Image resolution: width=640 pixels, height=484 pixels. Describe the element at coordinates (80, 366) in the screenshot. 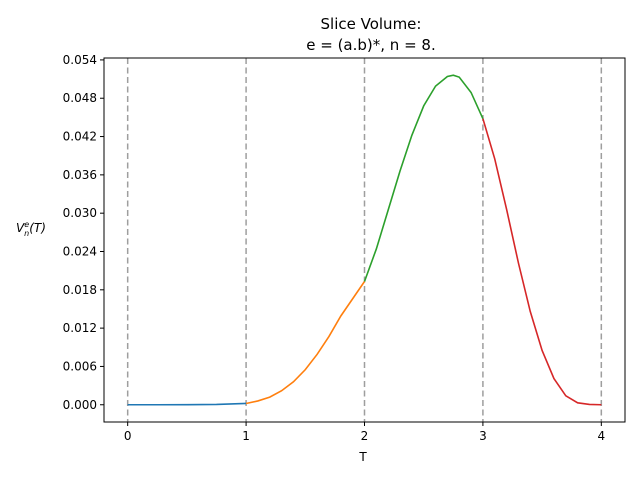

I see `y-tick-label: 0.006` at that location.